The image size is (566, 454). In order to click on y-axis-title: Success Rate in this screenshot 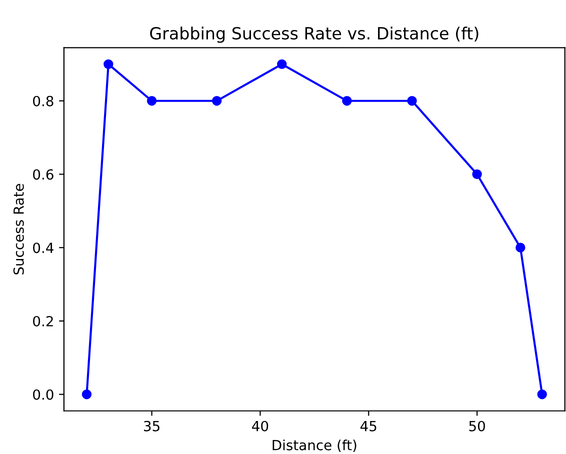, I will do `click(18, 229)`.